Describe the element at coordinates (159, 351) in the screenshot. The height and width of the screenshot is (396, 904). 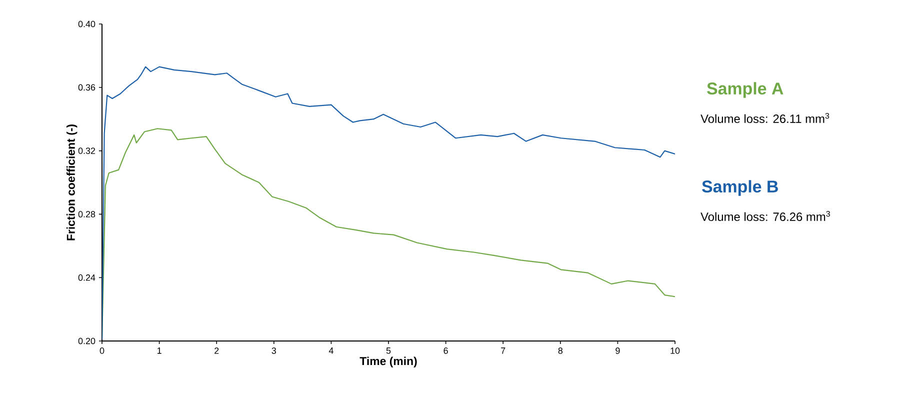
I see `x-tick-label: 1` at that location.